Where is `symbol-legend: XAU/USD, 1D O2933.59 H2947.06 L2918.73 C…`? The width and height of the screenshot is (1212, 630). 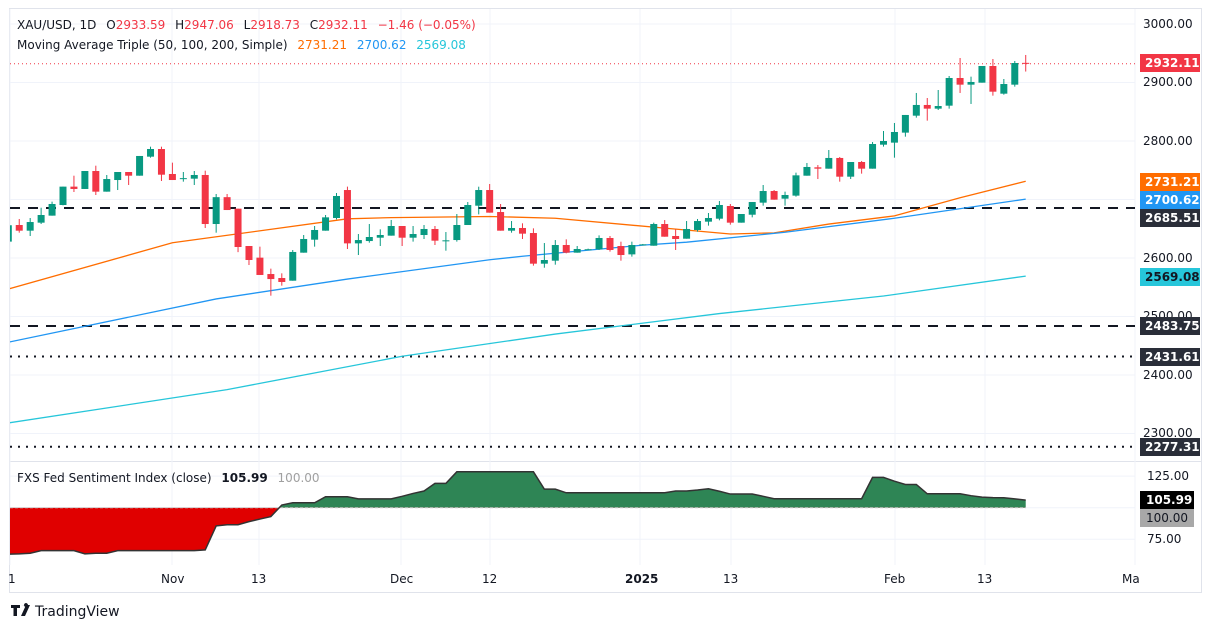
symbol-legend: XAU/USD, 1D O2933.59 H2947.06 L2918.73 C… is located at coordinates (246, 25).